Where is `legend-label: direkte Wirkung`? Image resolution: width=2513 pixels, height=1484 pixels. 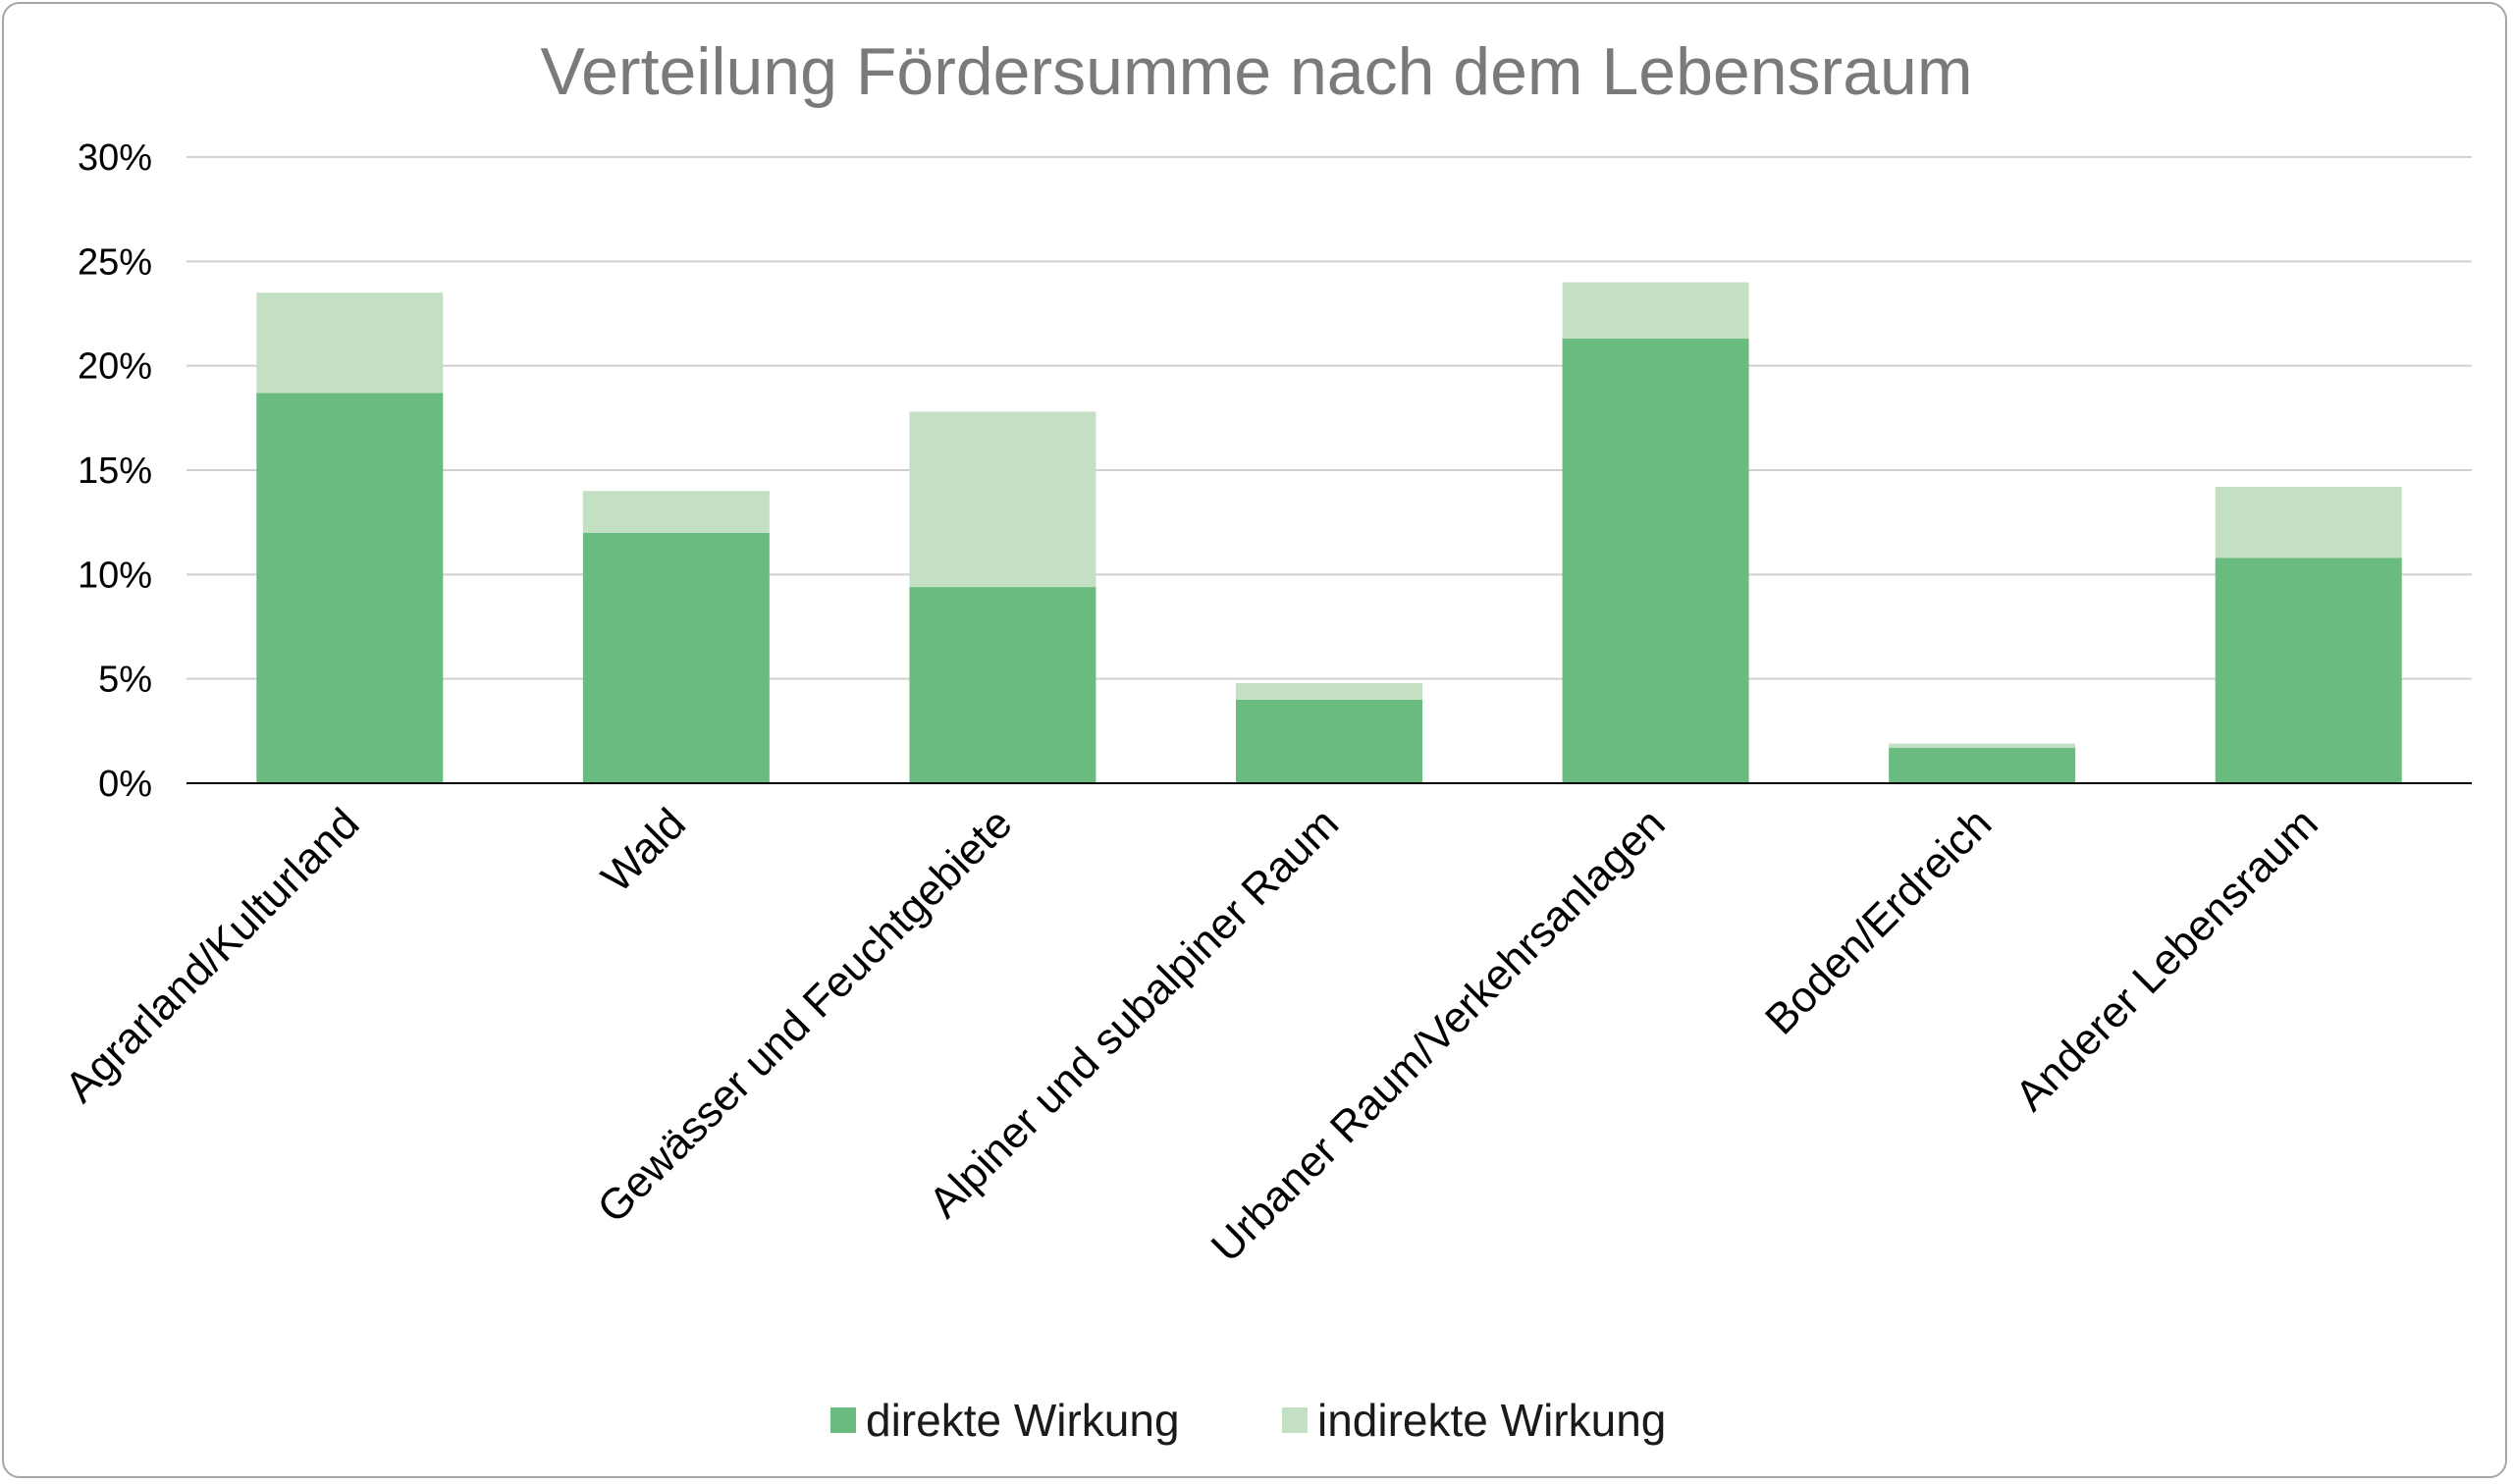 legend-label: direkte Wirkung is located at coordinates (1023, 1421).